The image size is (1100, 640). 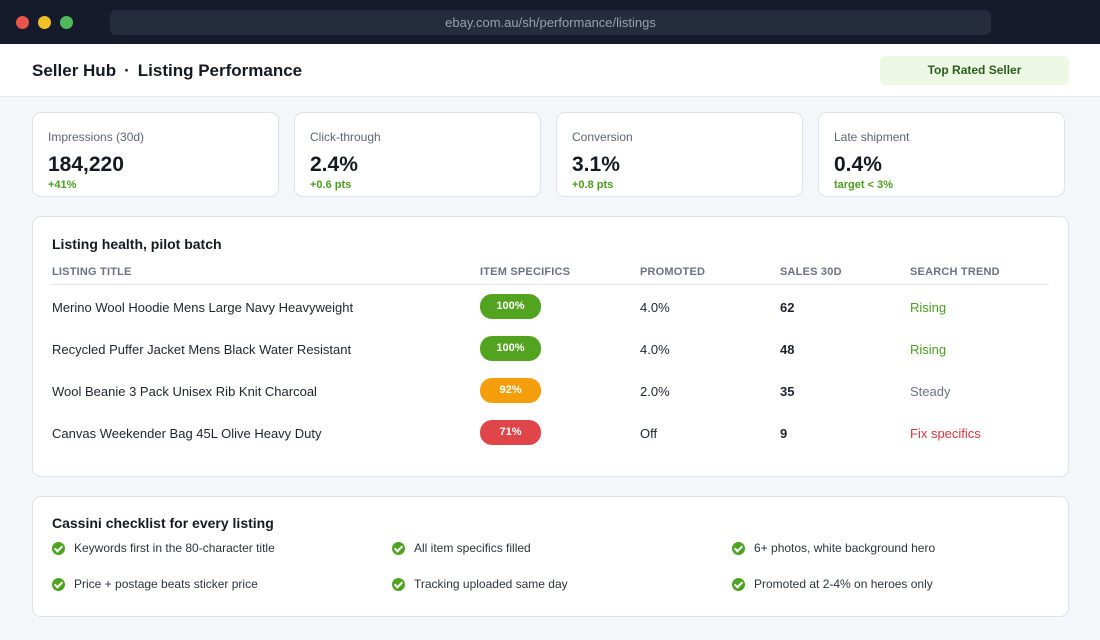 I want to click on promoted-rate: 2.0%, so click(x=655, y=391).